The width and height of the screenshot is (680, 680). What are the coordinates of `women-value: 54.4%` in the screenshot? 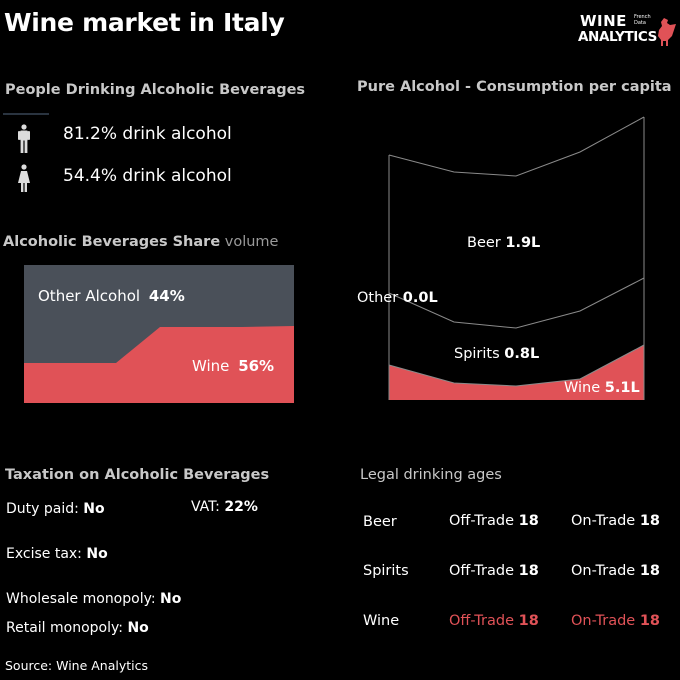 It's located at (90, 176).